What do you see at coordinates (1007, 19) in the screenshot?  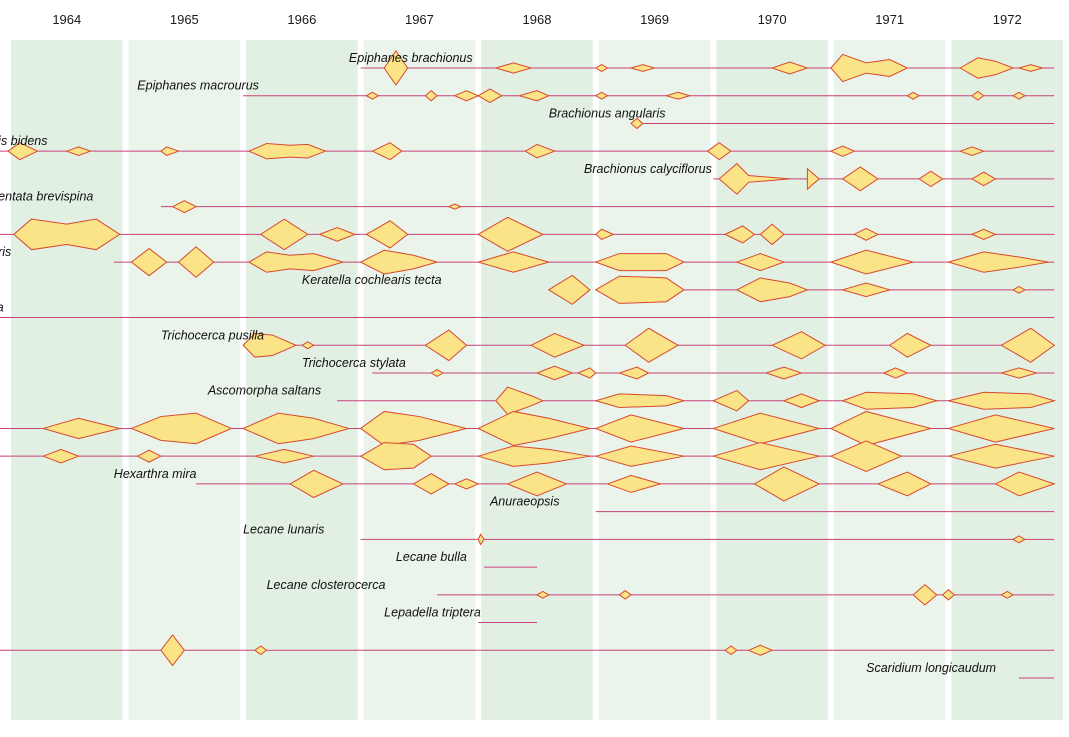 I see `year-tick-label: 1972` at bounding box center [1007, 19].